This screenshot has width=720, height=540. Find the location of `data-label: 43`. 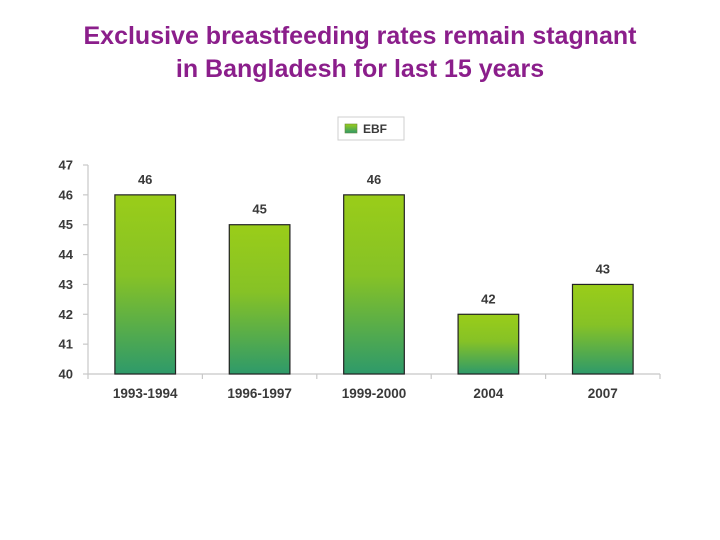

data-label: 43 is located at coordinates (603, 268).